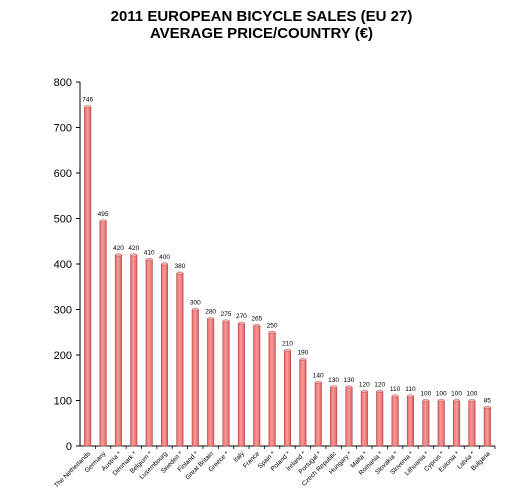  What do you see at coordinates (63, 129) in the screenshot?
I see `y-tick-label: 700` at bounding box center [63, 129].